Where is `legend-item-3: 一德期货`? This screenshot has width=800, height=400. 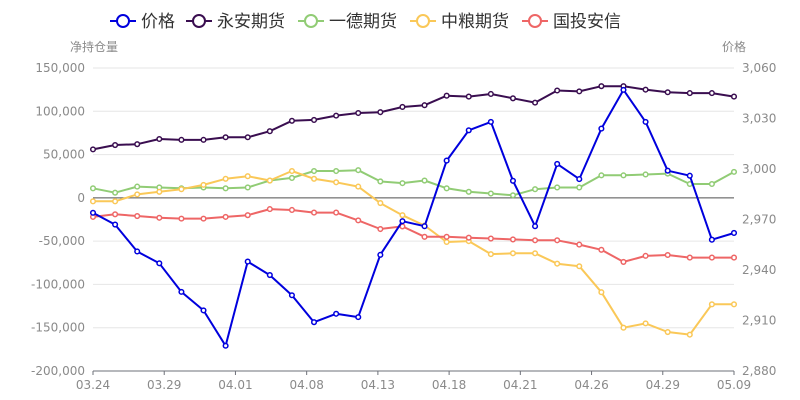 legend-item-3: 一德期货 is located at coordinates (347, 22).